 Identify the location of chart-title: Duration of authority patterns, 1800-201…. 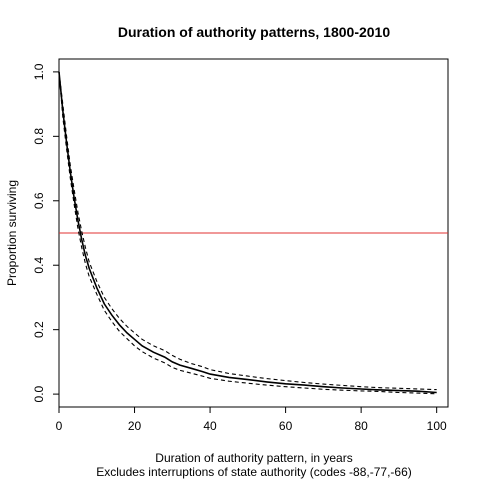
(254, 32).